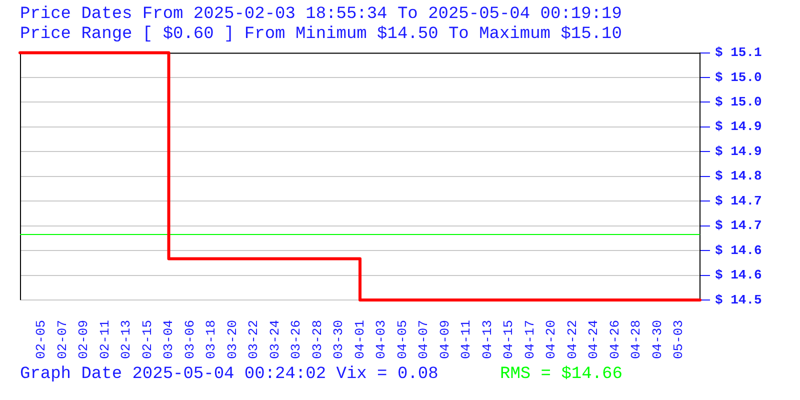 This screenshot has width=800, height=400. Describe the element at coordinates (41, 340) in the screenshot. I see `x-tick-label: 02-05` at that location.